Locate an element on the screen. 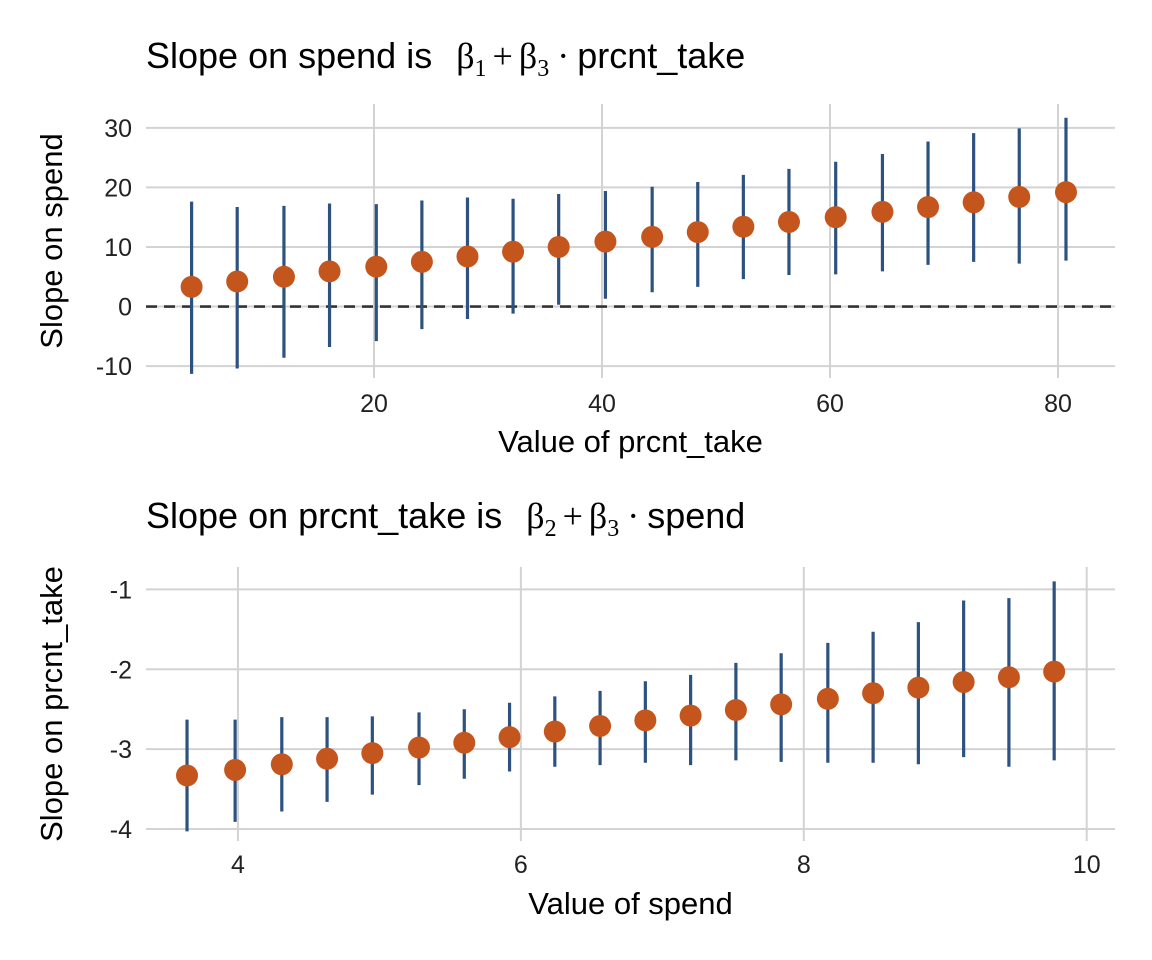 The width and height of the screenshot is (1152, 960). formula-subscript: 2 is located at coordinates (551, 529).